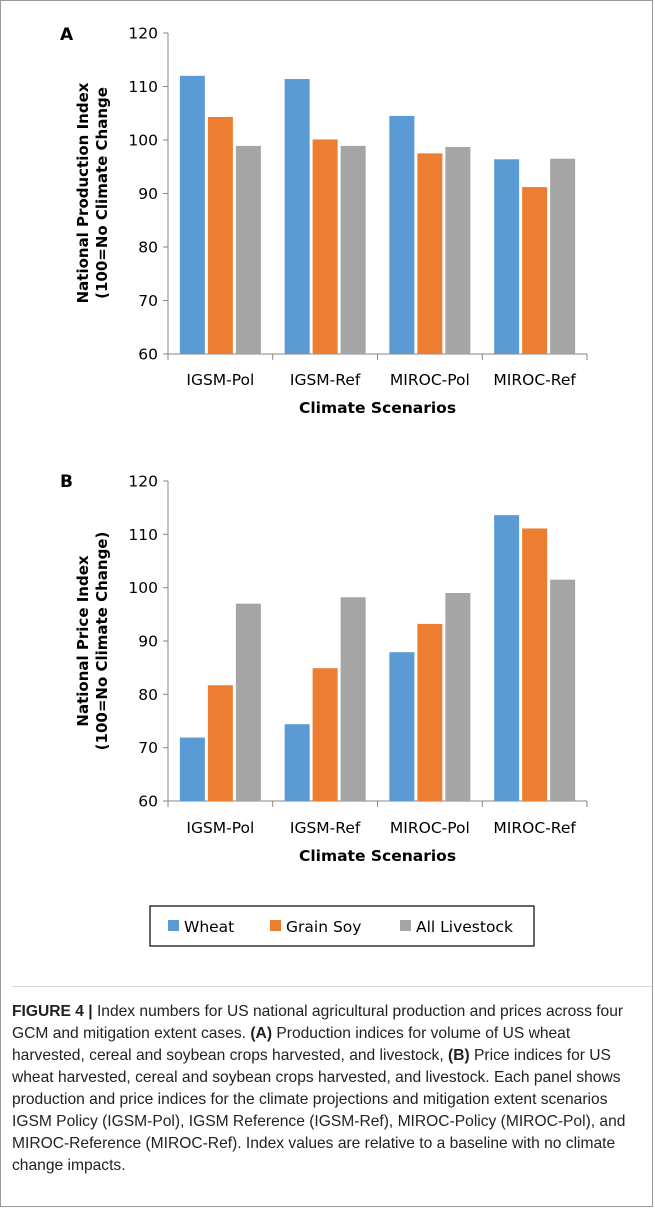  What do you see at coordinates (261, 1033) in the screenshot?
I see `caption-a-label: (A)` at bounding box center [261, 1033].